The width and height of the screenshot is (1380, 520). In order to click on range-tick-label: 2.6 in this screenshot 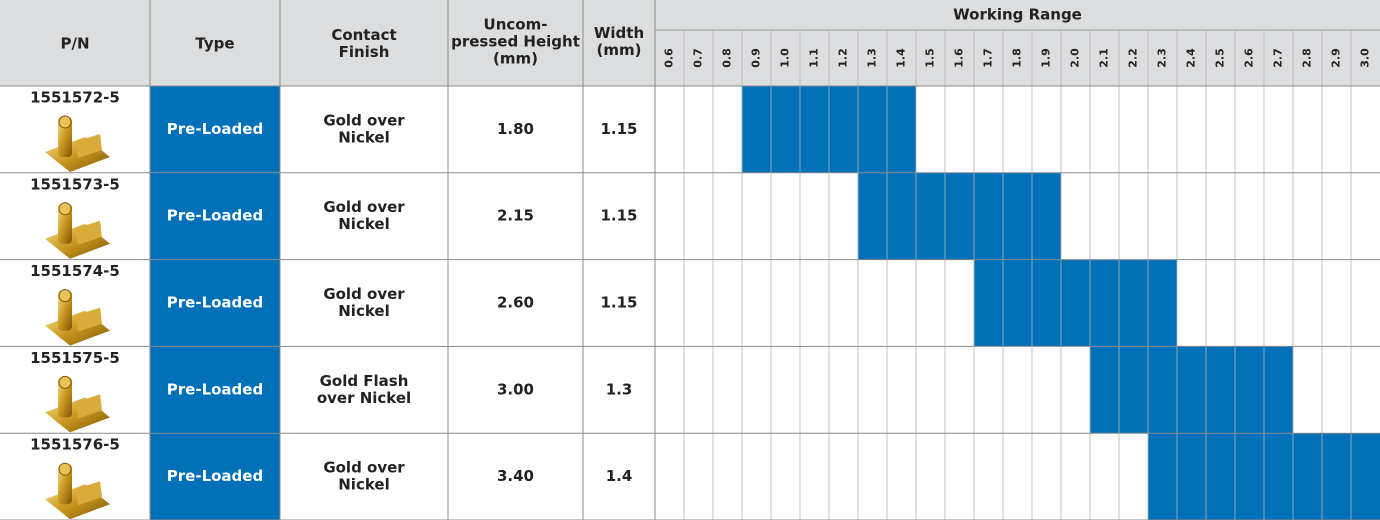, I will do `click(1249, 58)`.